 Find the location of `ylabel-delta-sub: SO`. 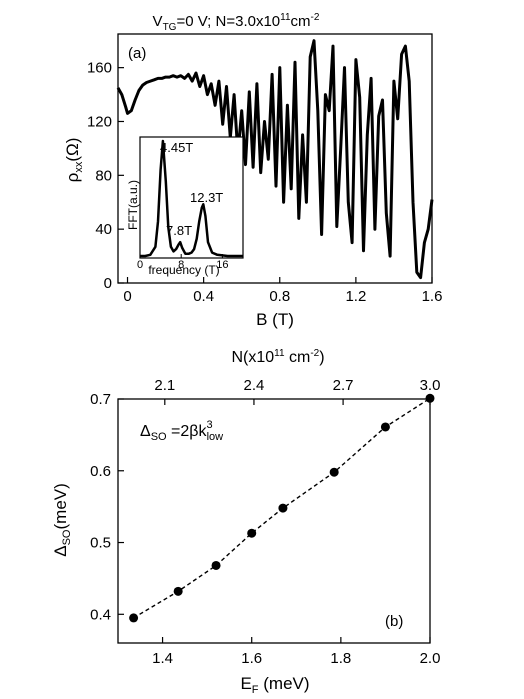

ylabel-delta-sub: SO is located at coordinates (67, 537).